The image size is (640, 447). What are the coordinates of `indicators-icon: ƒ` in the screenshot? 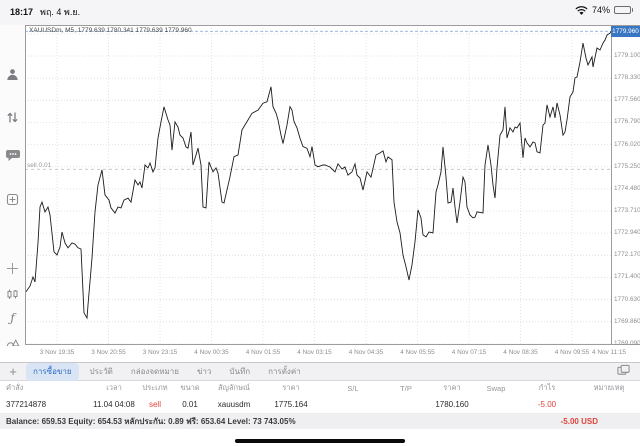 It's located at (12, 318).